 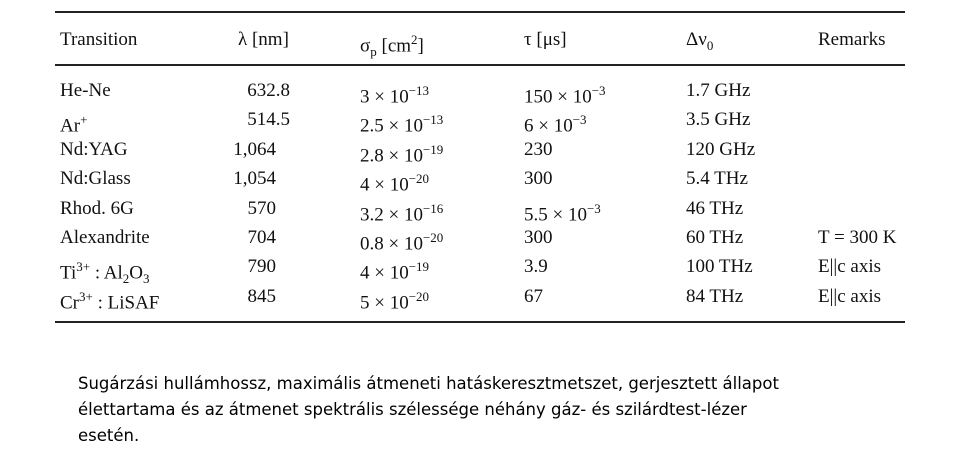 I want to click on table-cell: Cr3+ : LiSAF, so click(x=109, y=300).